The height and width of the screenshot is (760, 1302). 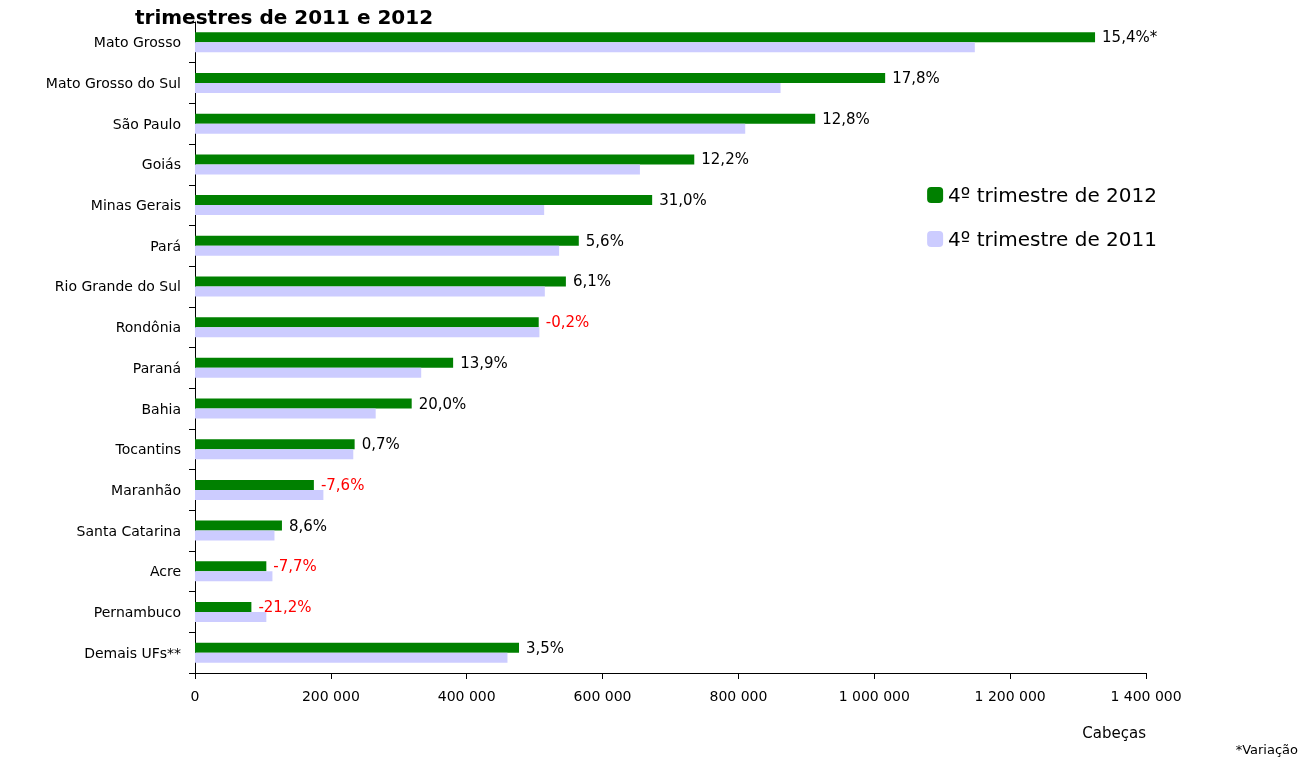 I want to click on annotation: 13,9%, so click(x=484, y=362).